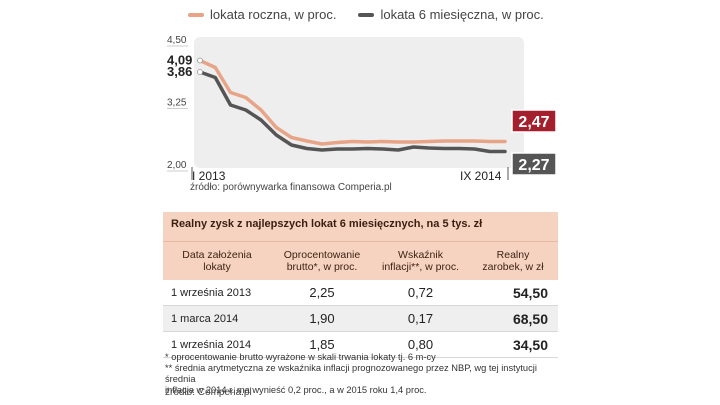  What do you see at coordinates (322, 292) in the screenshot?
I see `cell-rate: 2,25` at bounding box center [322, 292].